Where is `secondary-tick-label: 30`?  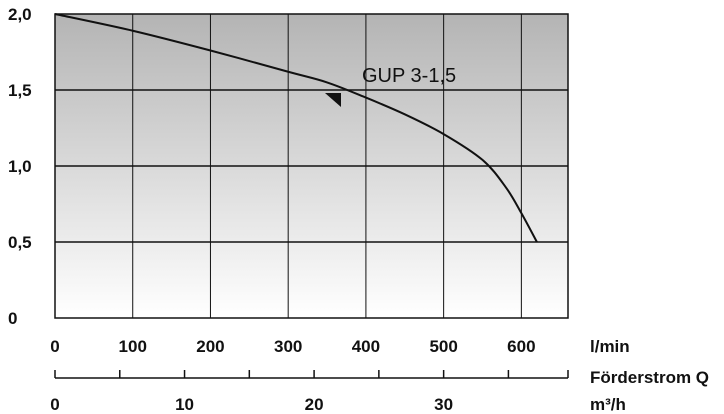 secondary-tick-label: 30 is located at coordinates (443, 404).